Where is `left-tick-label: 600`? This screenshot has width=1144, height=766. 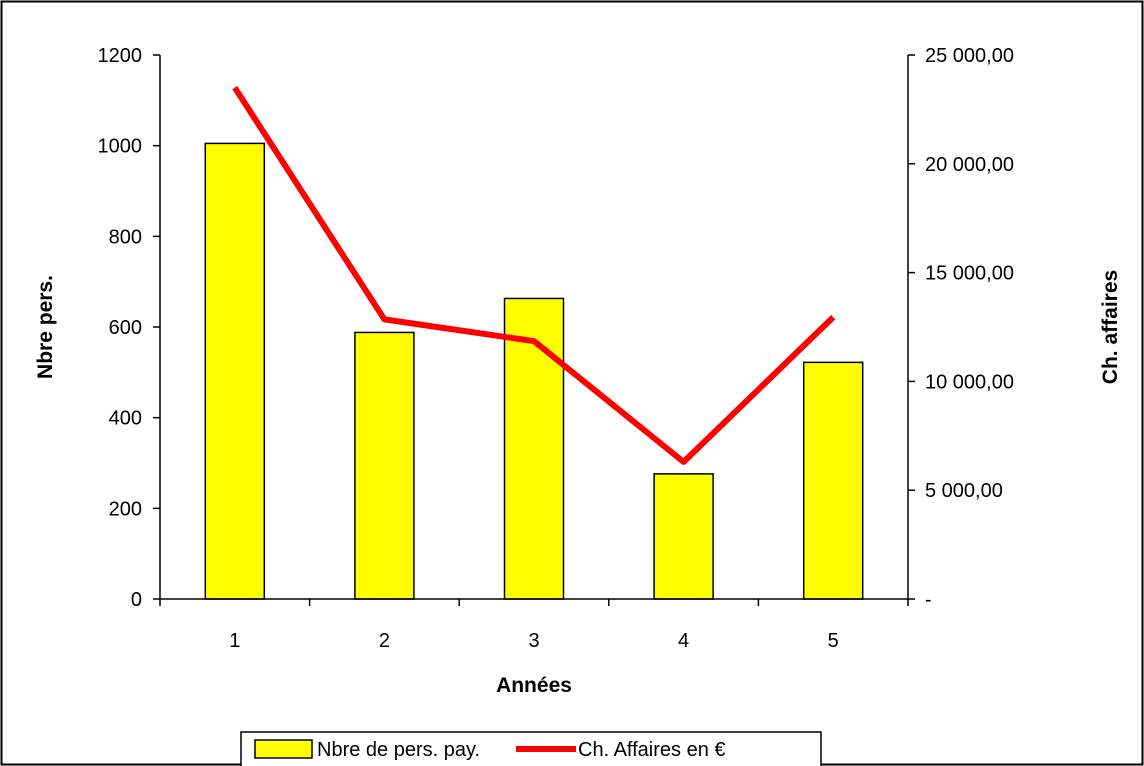 left-tick-label: 600 is located at coordinates (125, 328).